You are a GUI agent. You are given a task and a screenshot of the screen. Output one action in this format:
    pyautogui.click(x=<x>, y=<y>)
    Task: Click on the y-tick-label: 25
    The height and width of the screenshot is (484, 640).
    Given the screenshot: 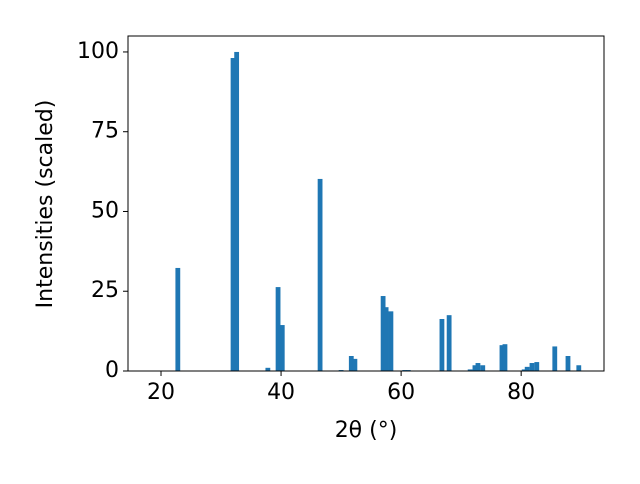 What is the action you would take?
    pyautogui.click(x=105, y=290)
    